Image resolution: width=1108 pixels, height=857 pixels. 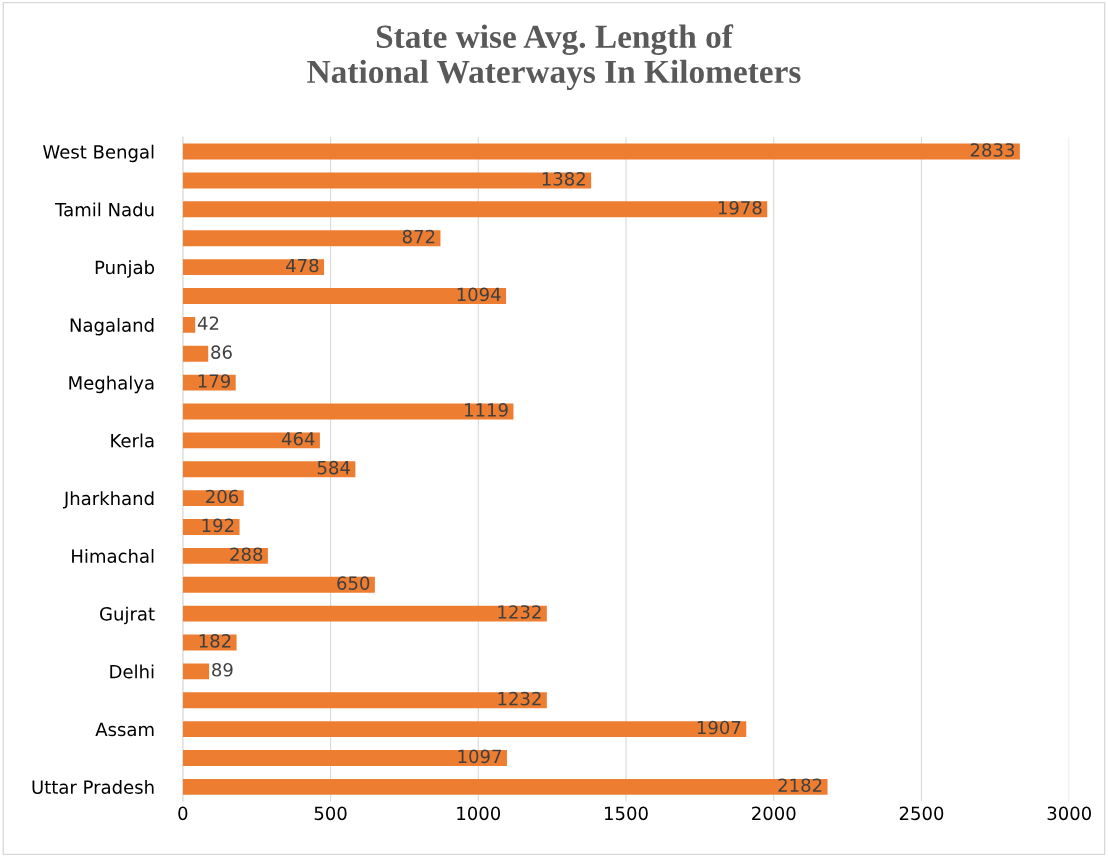 I want to click on y-tick-label: Jharkhand, so click(x=108, y=500).